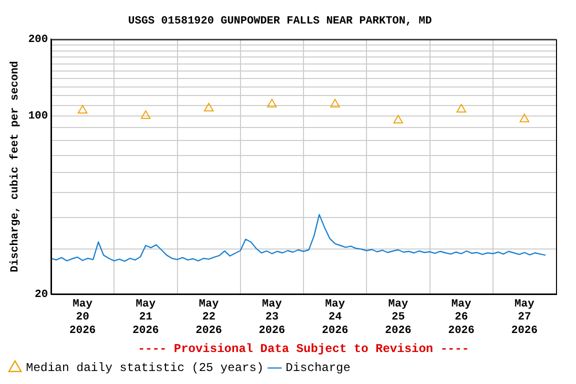 The image size is (576, 384). I want to click on y-tick-label: 20, so click(41, 294).